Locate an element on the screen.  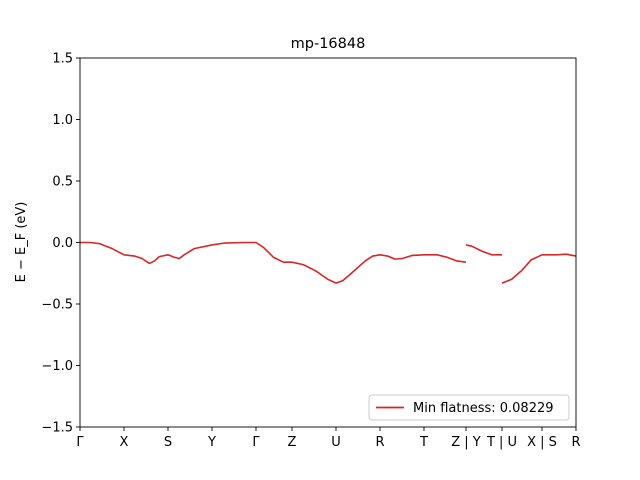
x-tick-label: T is located at coordinates (423, 442).